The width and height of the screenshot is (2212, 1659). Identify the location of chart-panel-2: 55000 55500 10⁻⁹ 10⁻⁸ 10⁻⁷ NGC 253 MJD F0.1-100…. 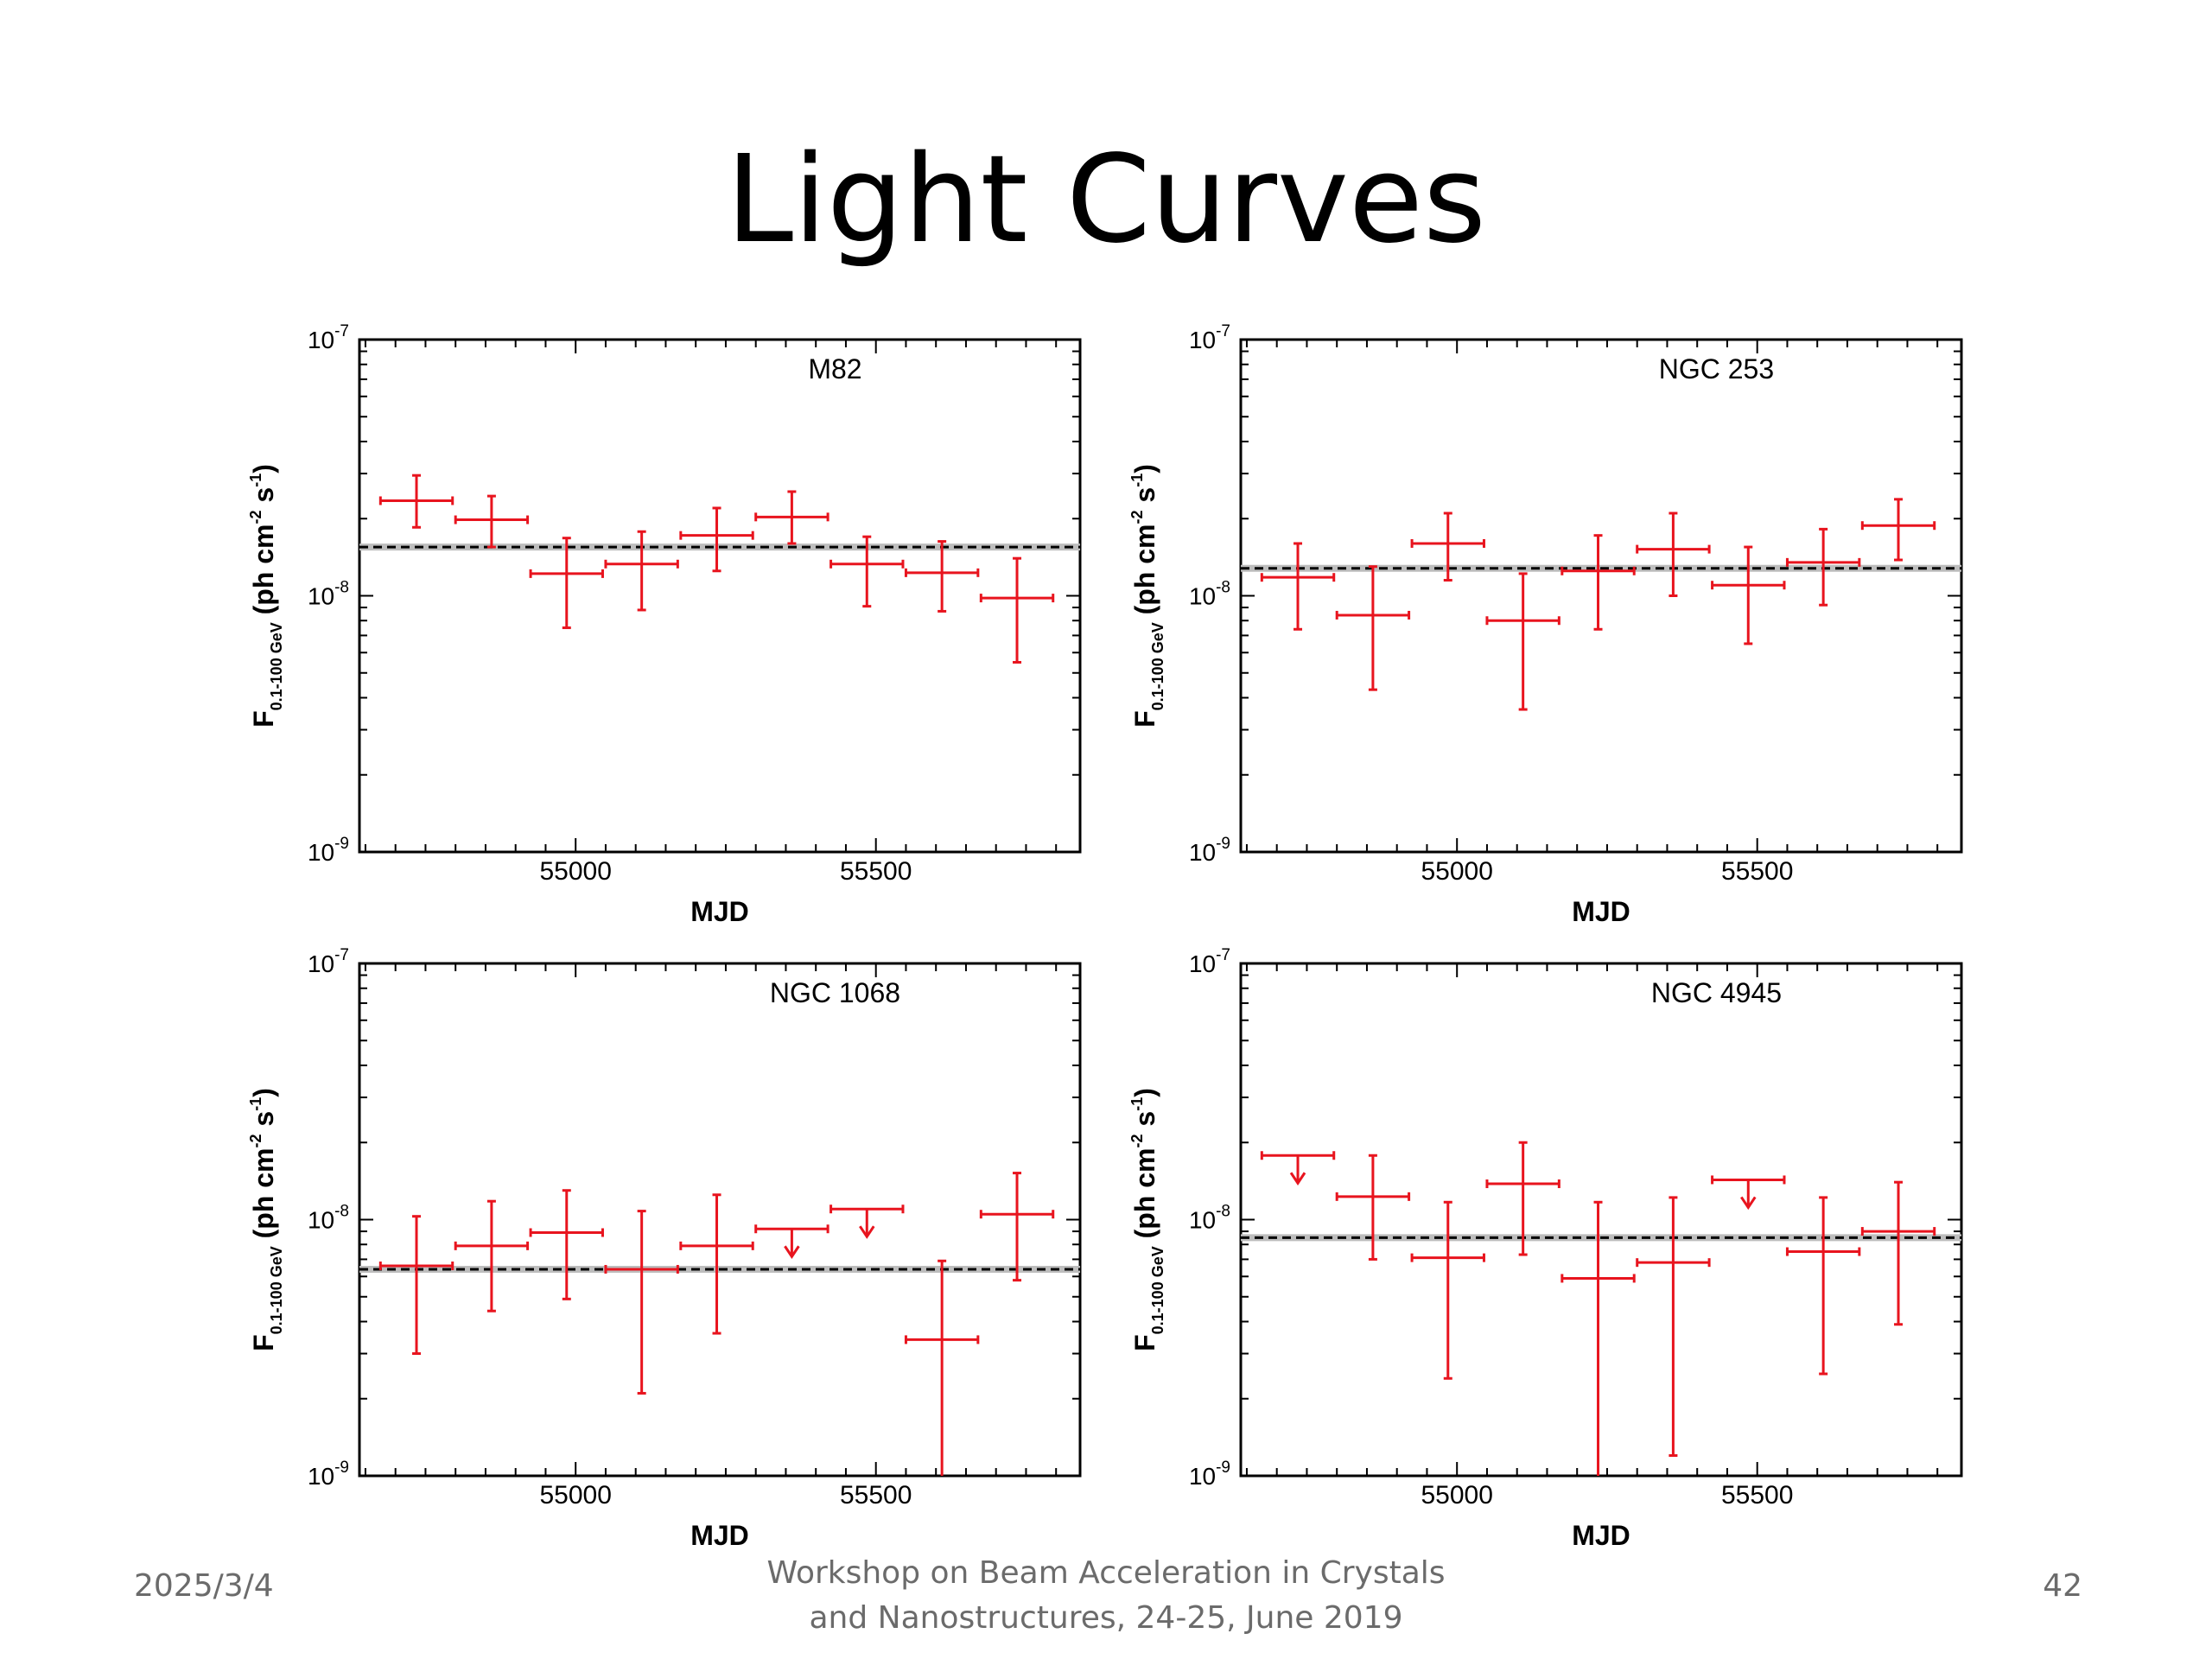
(1545, 624).